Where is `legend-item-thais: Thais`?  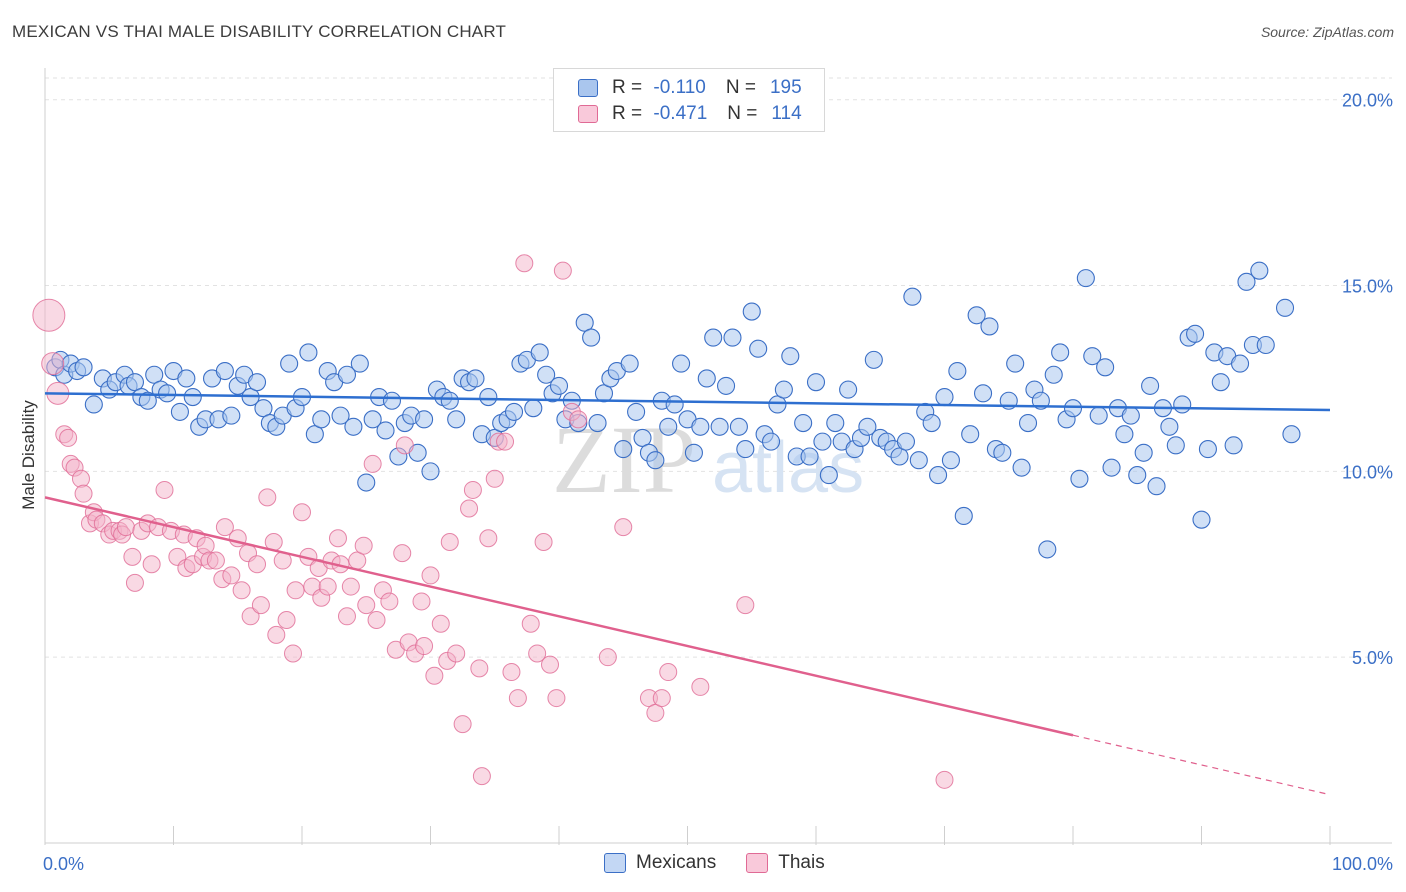 legend-item-thais: Thais is located at coordinates (785, 863).